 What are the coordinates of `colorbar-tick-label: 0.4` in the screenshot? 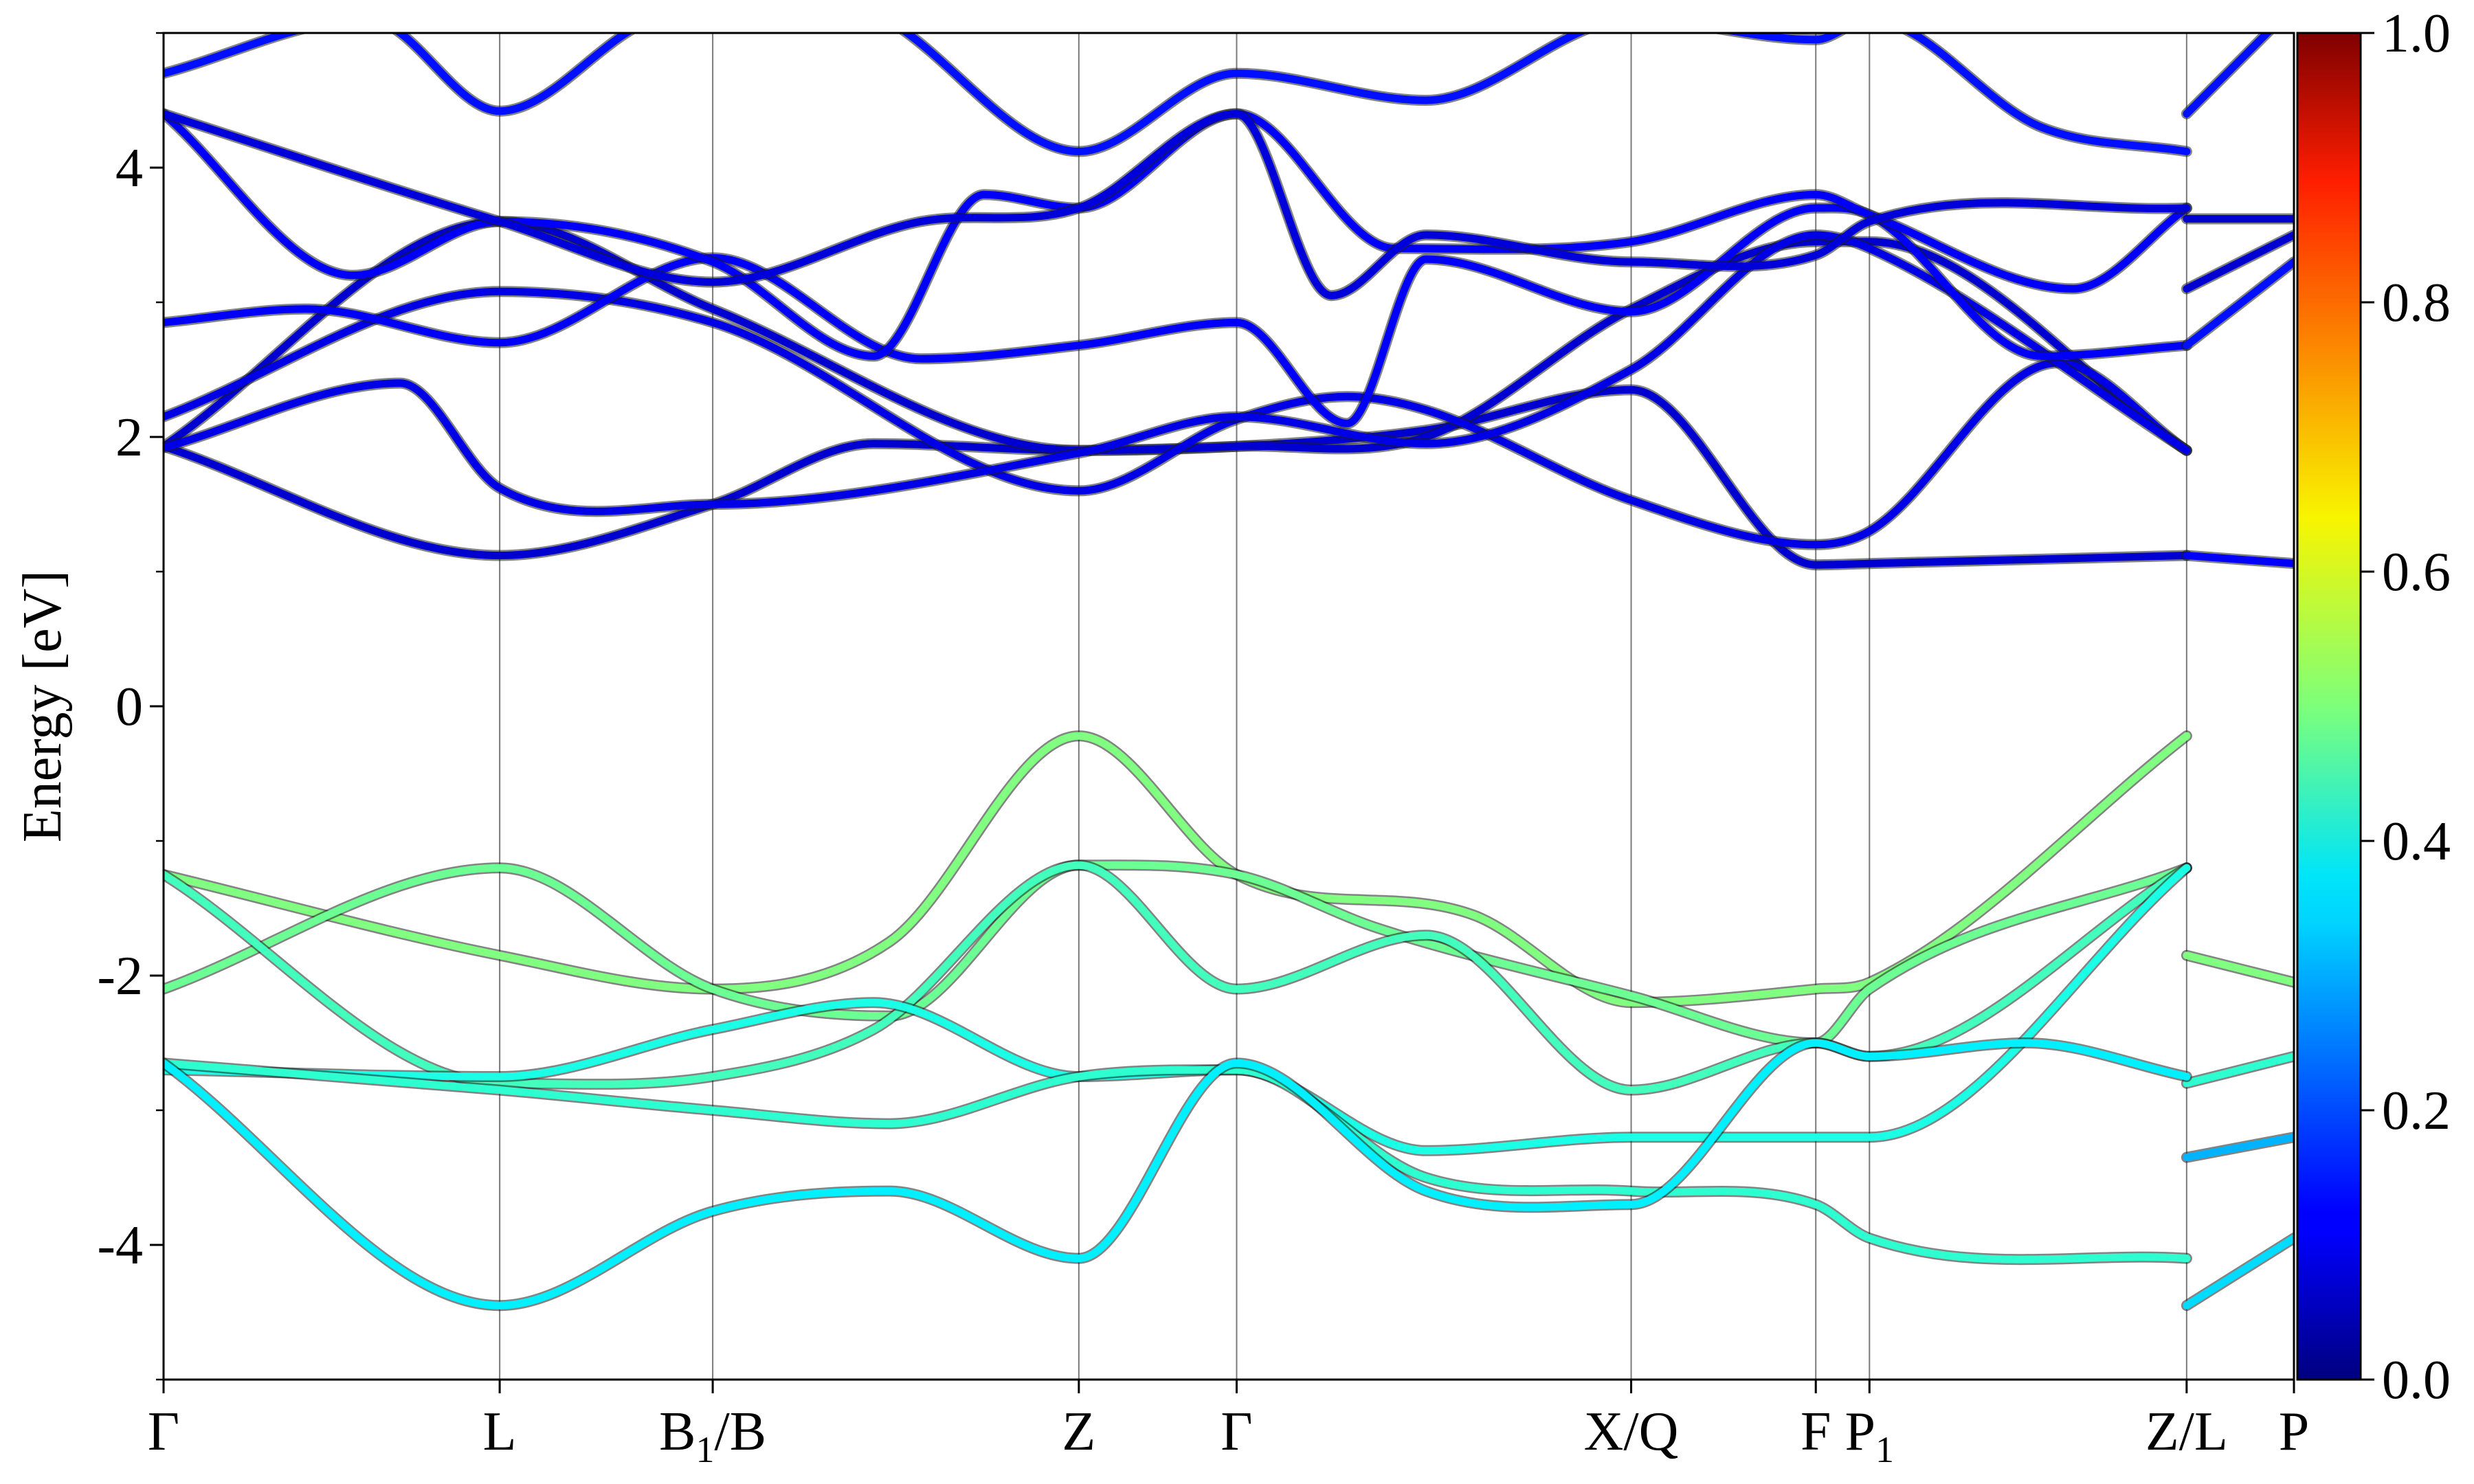 It's located at (2416, 842).